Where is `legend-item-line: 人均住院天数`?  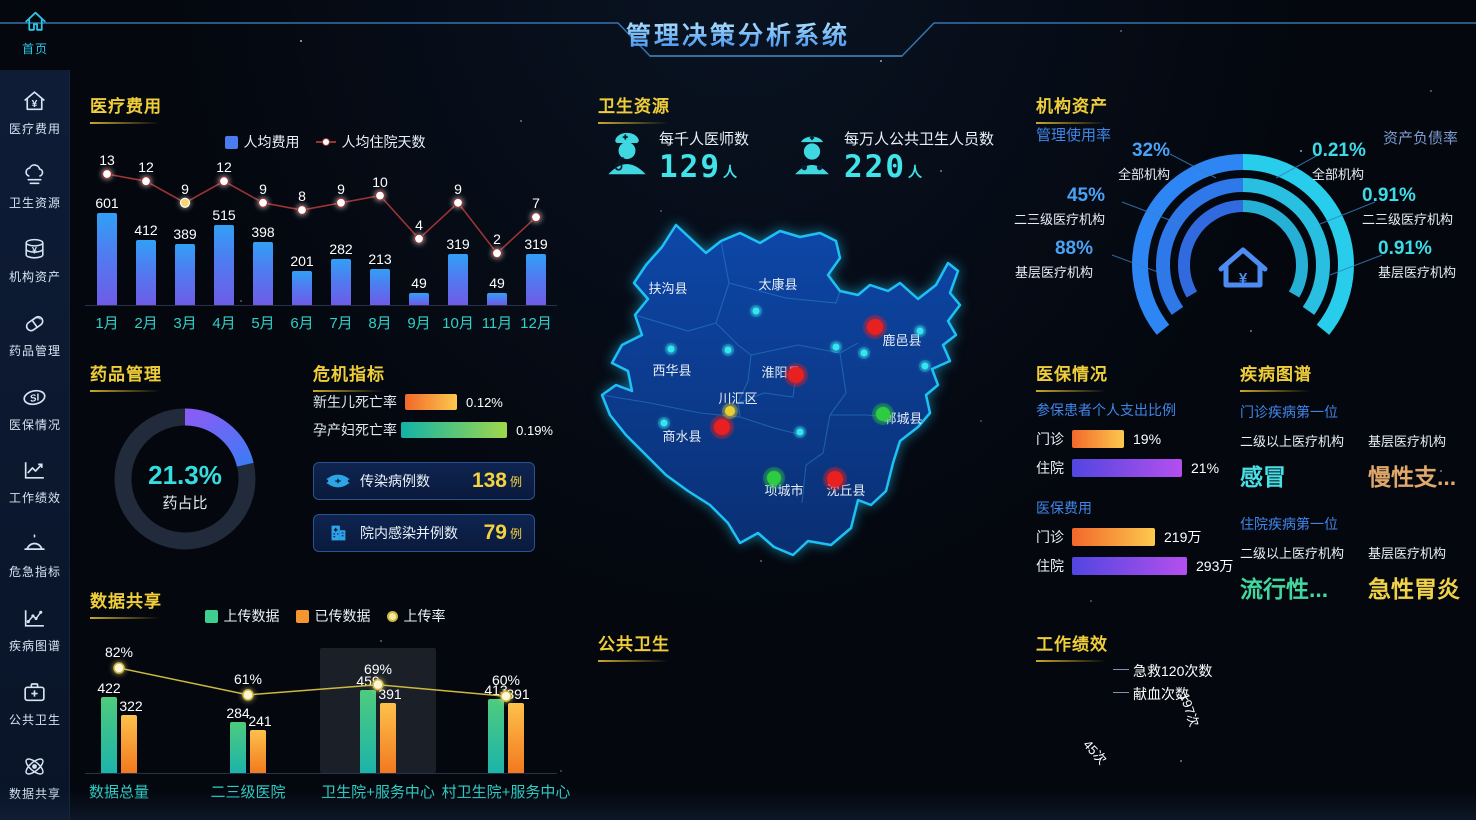
legend-item-line: 人均住院天数 is located at coordinates (370, 142).